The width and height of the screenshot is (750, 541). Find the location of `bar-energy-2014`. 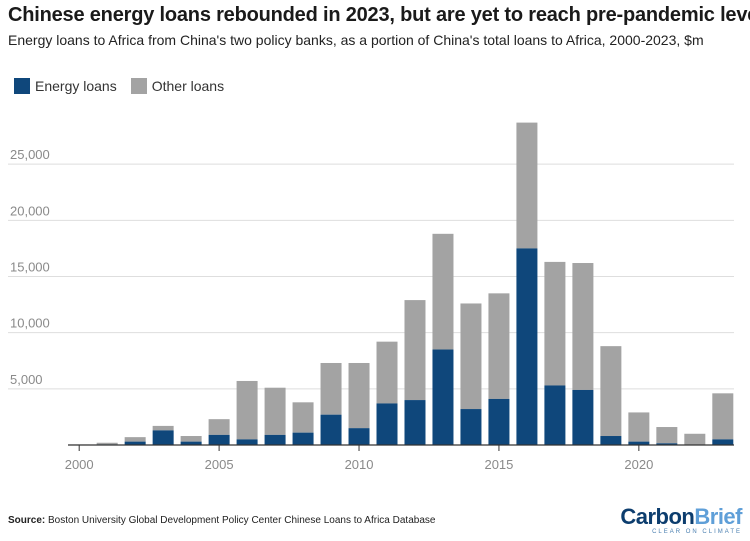

bar-energy-2014 is located at coordinates (471, 427).